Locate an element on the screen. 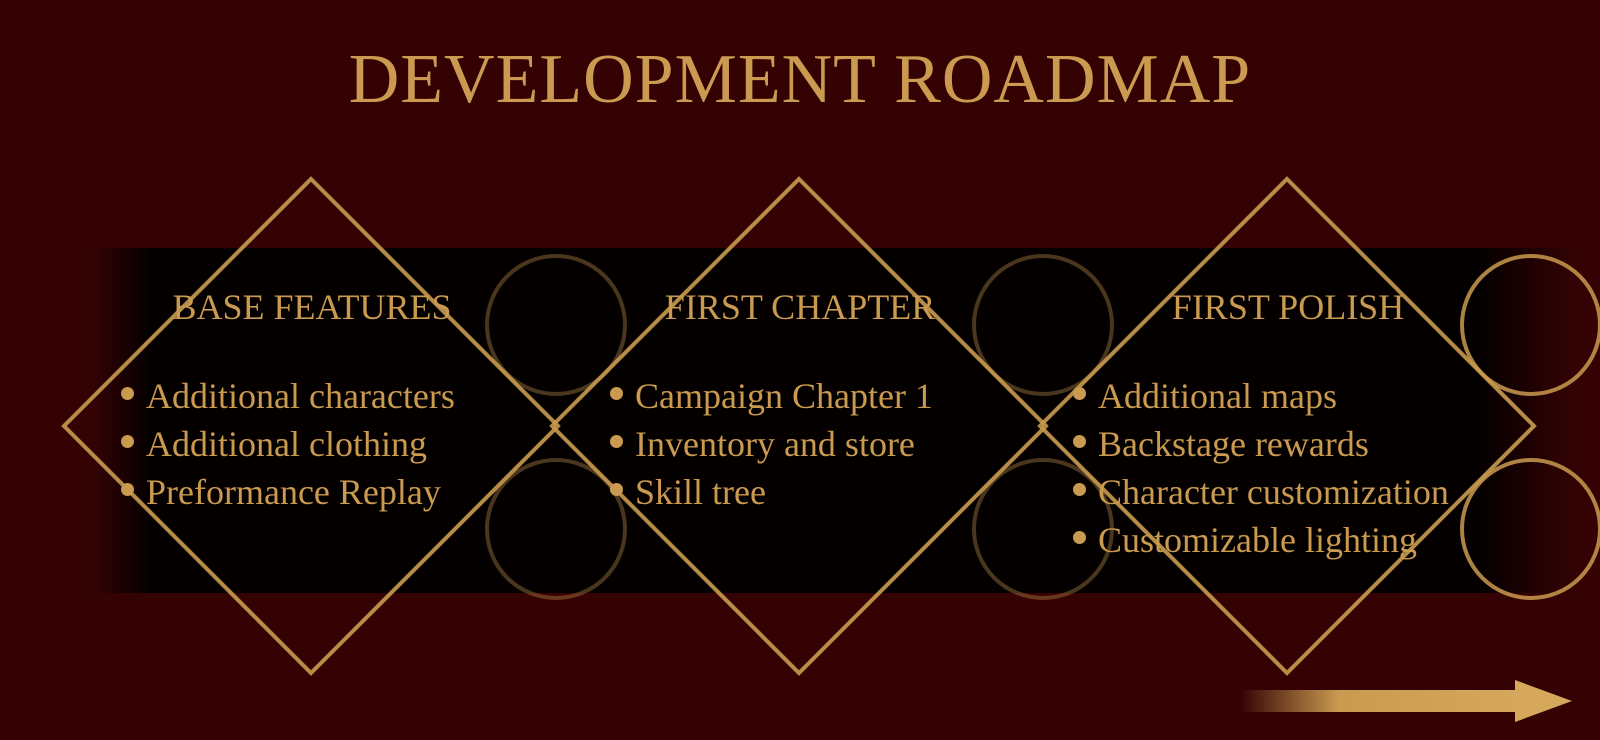 The height and width of the screenshot is (740, 1600). arrow-right-icon is located at coordinates (1406, 701).